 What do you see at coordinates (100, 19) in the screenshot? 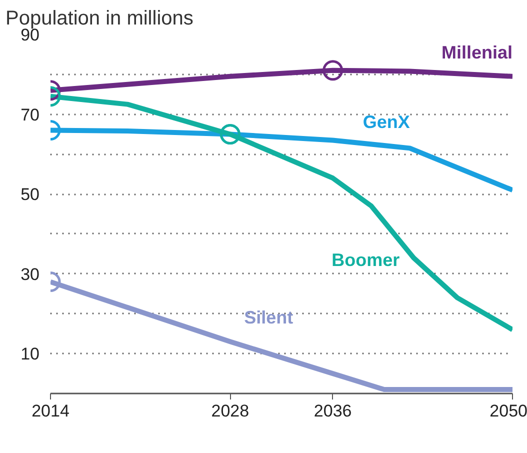
I see `chart-title: Population in millions` at bounding box center [100, 19].